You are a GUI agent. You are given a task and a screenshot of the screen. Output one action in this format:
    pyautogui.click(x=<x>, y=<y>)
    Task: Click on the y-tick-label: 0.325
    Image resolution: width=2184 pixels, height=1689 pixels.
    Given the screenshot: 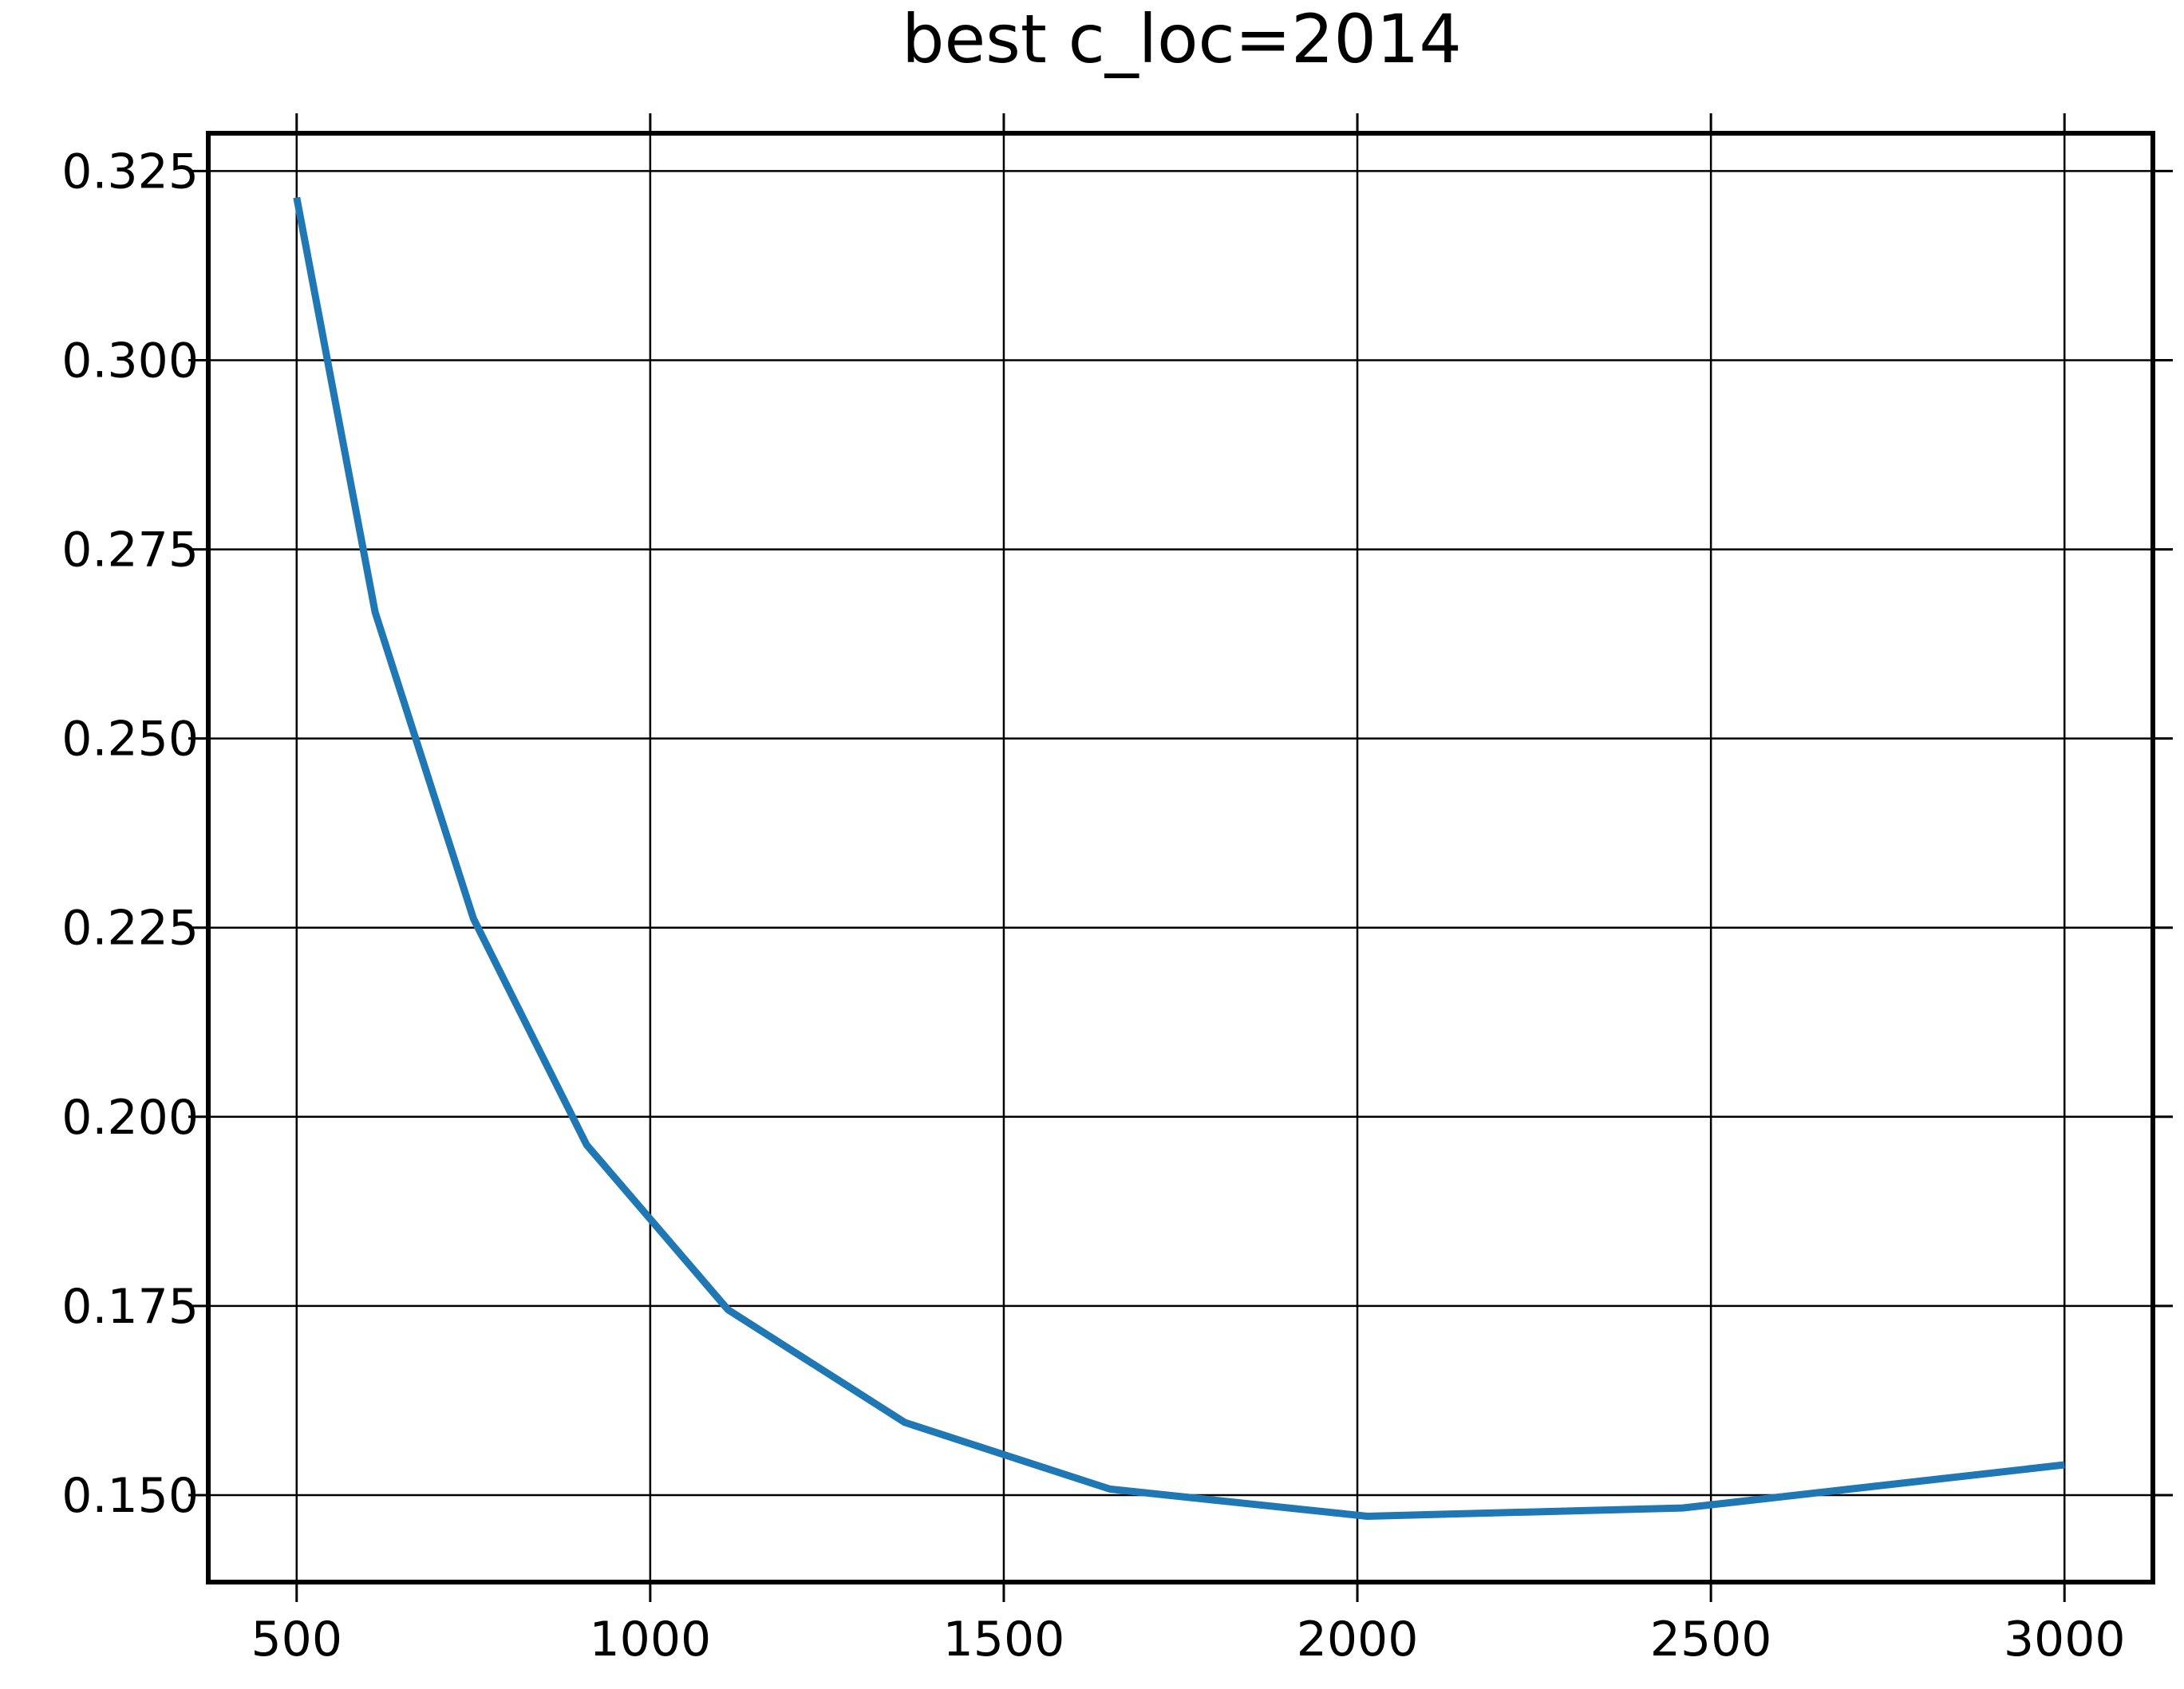 What is the action you would take?
    pyautogui.click(x=130, y=171)
    